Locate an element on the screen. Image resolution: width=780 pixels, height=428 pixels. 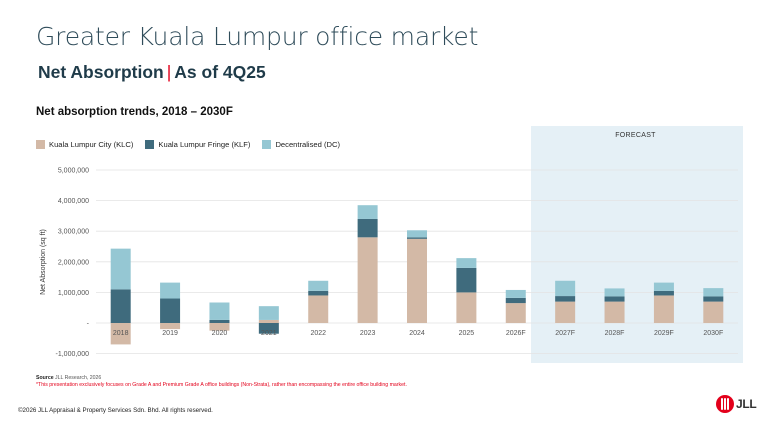
bar-klf-2028F is located at coordinates (614, 299).